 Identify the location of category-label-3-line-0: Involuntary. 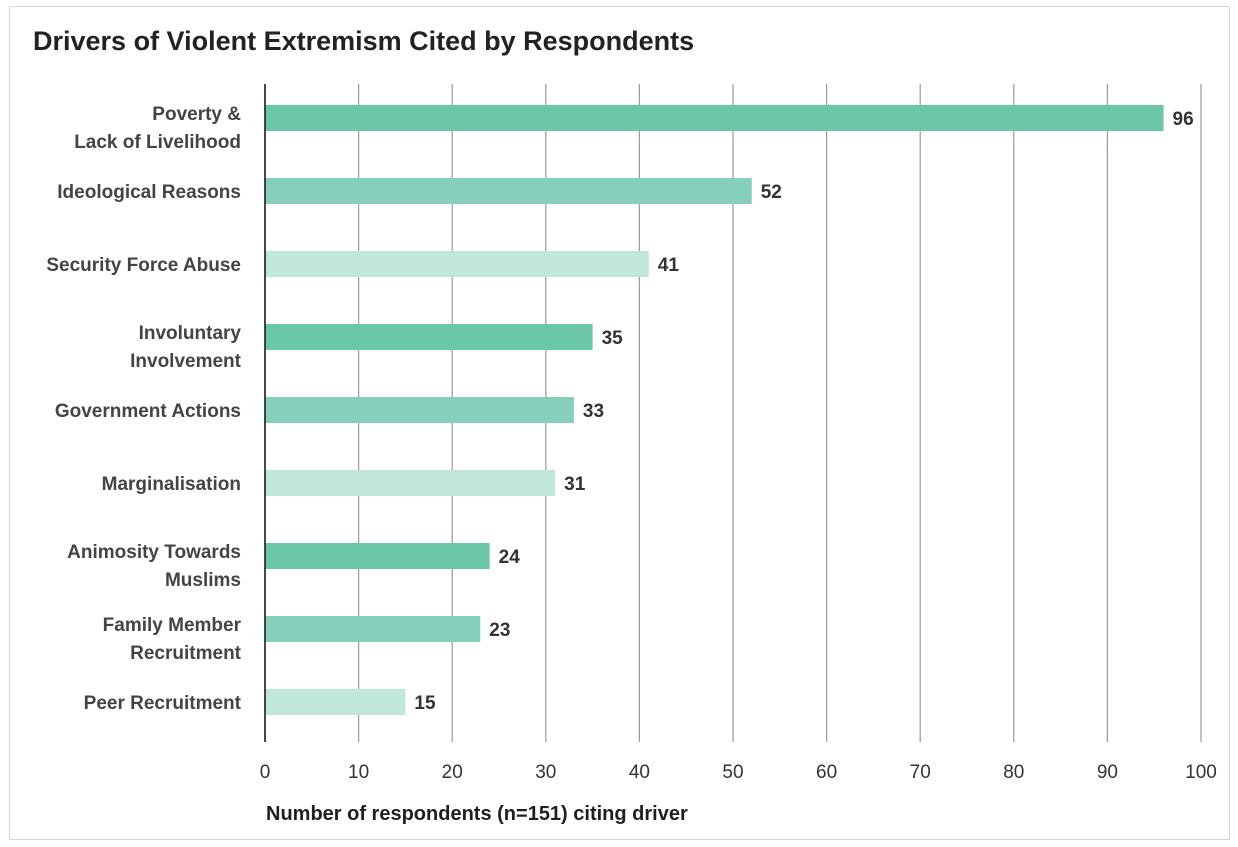
(190, 333).